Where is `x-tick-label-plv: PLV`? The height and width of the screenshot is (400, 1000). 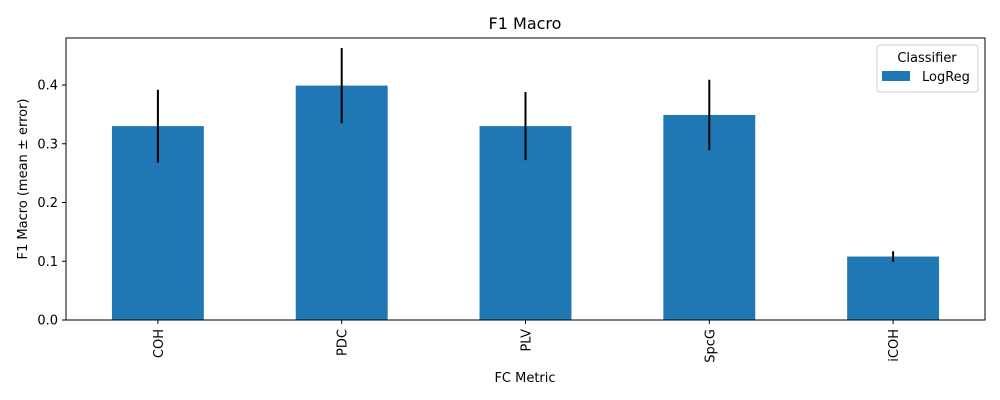
x-tick-label-plv: PLV is located at coordinates (527, 340).